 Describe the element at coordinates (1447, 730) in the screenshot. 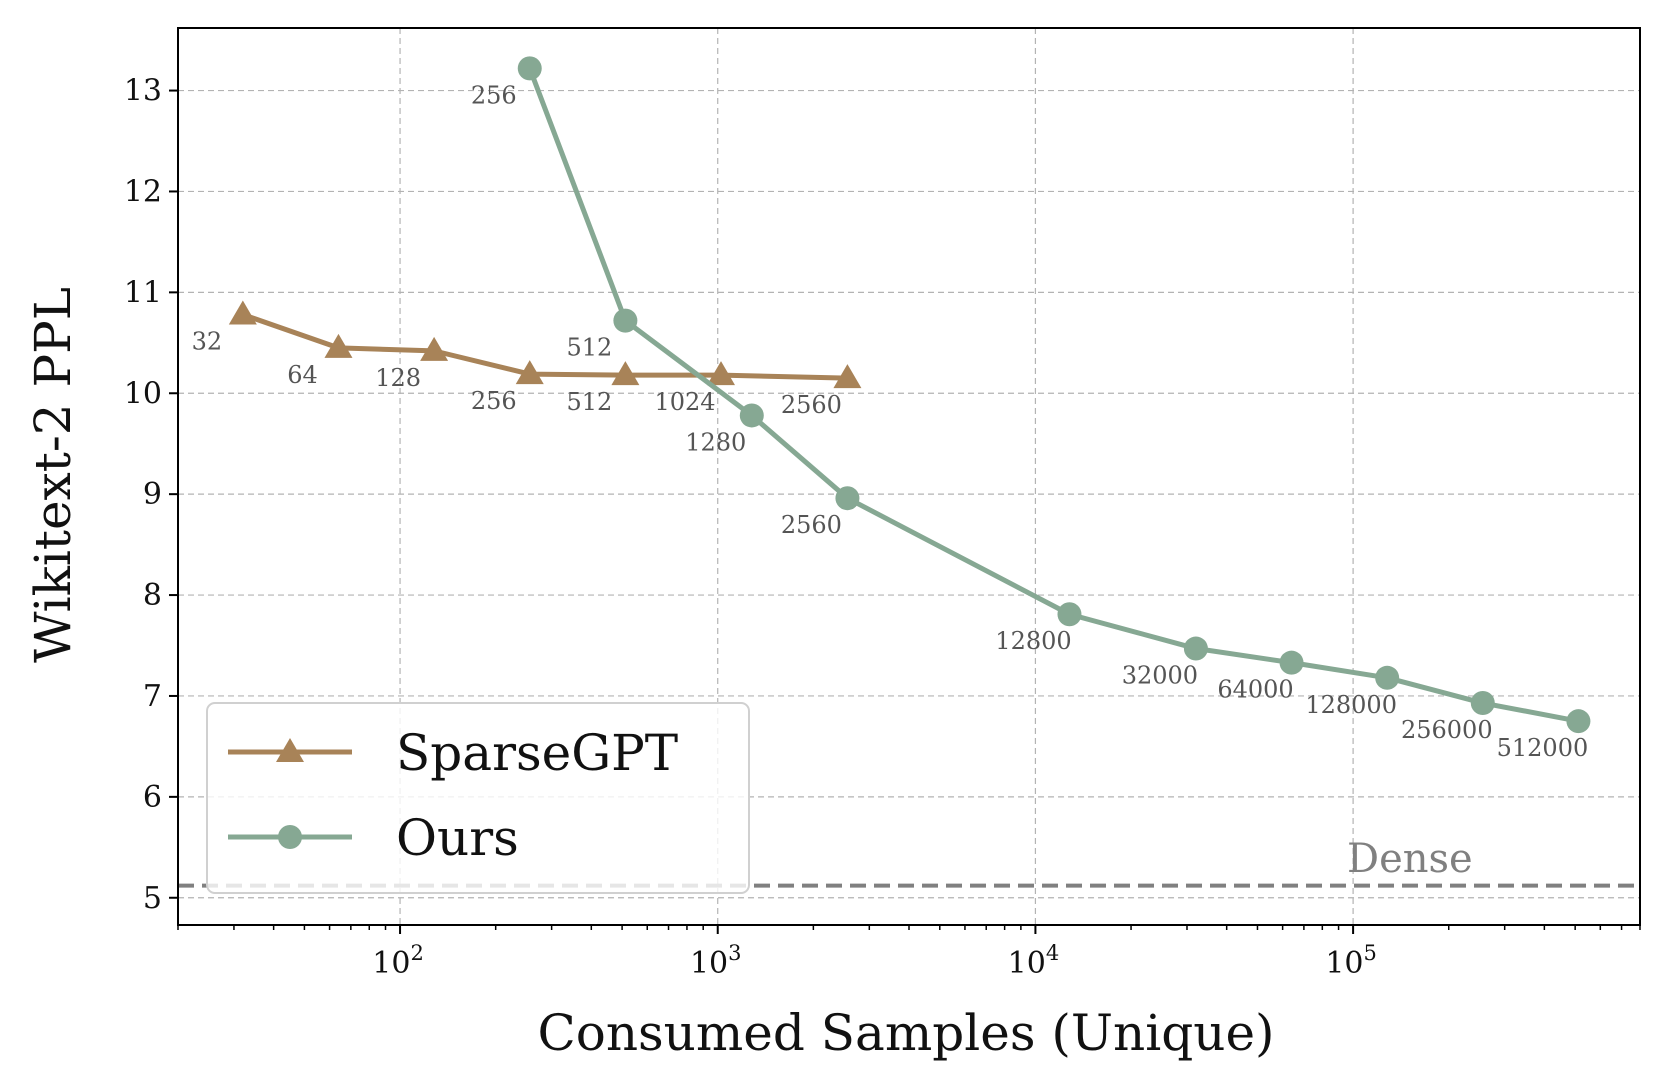

I see `data-label: 256000` at that location.